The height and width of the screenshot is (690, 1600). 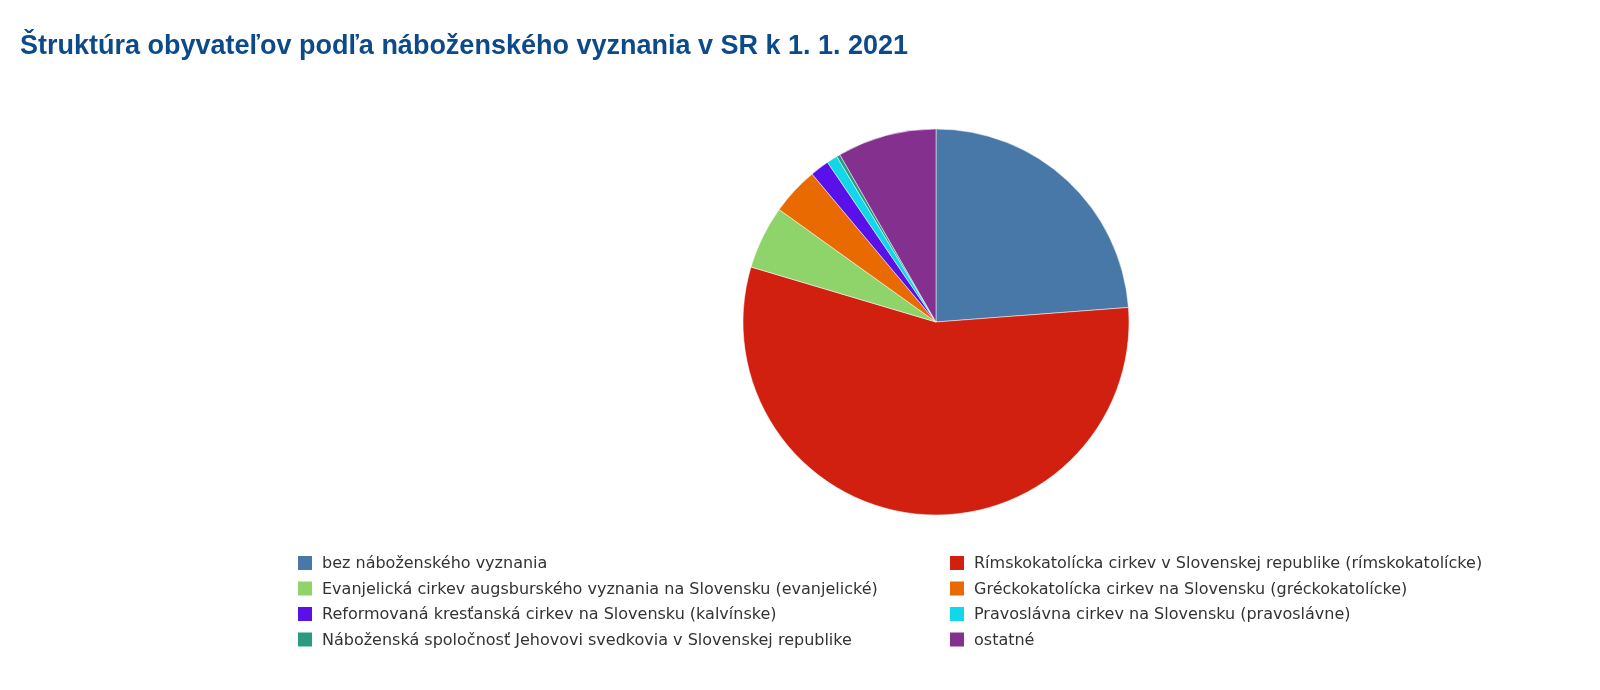 I want to click on legend-label: bez náboženského vyznania, so click(x=435, y=562).